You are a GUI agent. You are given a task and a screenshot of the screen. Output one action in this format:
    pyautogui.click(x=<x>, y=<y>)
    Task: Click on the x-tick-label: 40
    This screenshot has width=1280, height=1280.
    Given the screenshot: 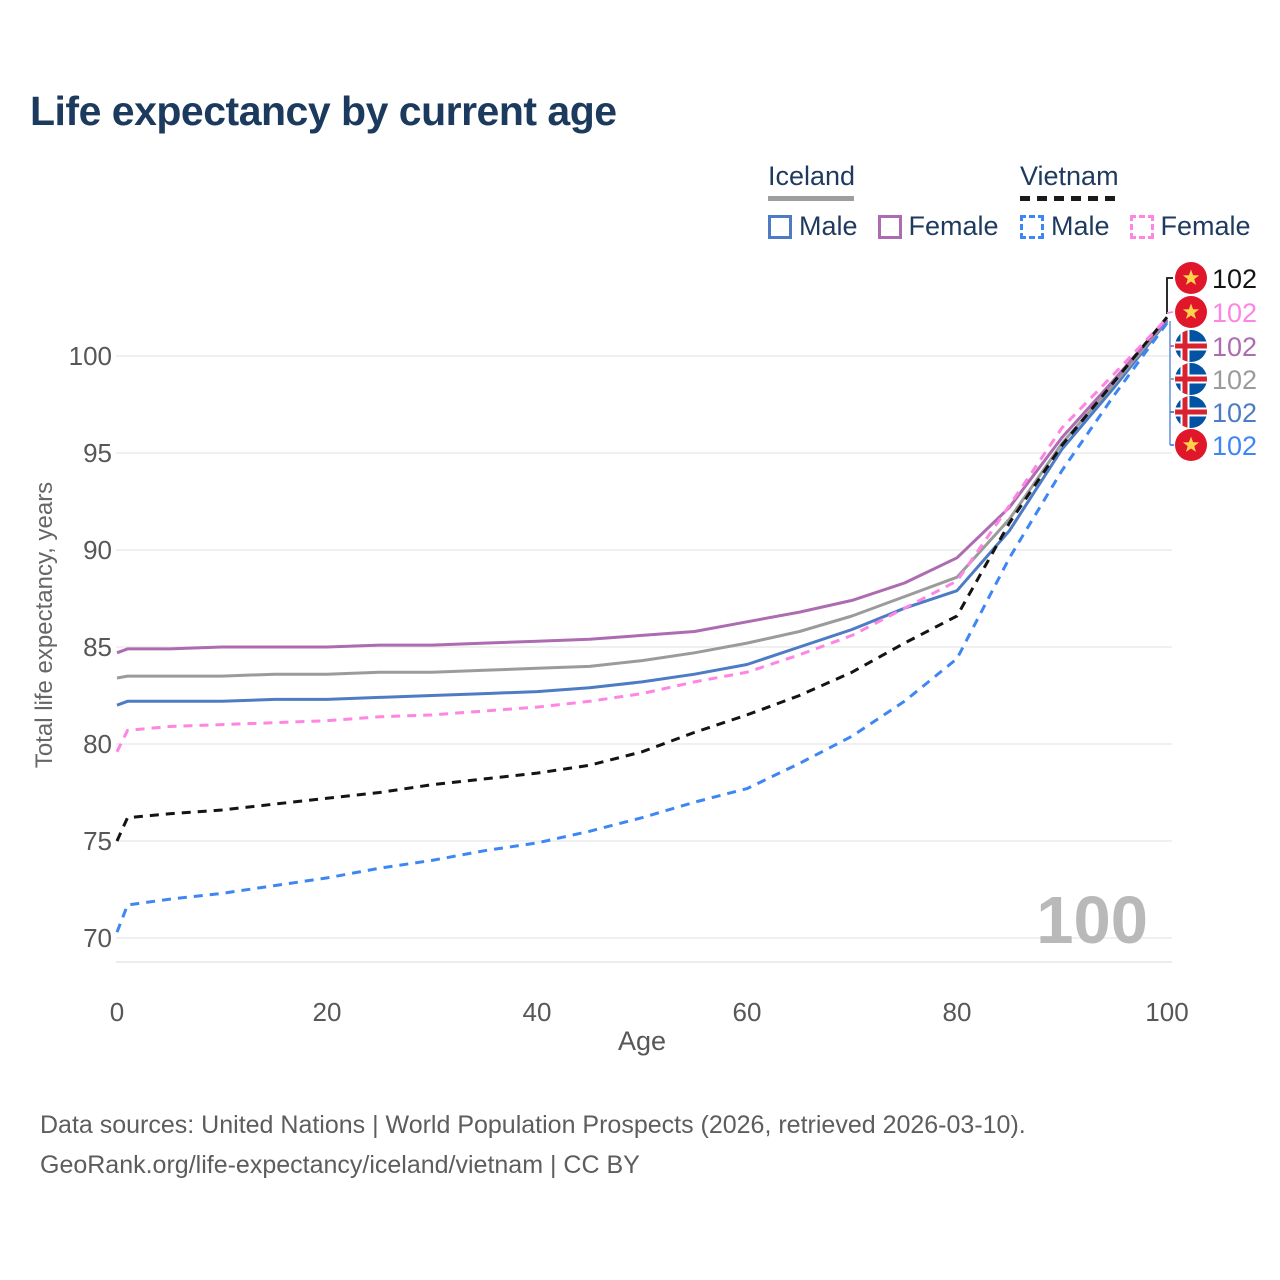 What is the action you would take?
    pyautogui.click(x=537, y=1012)
    